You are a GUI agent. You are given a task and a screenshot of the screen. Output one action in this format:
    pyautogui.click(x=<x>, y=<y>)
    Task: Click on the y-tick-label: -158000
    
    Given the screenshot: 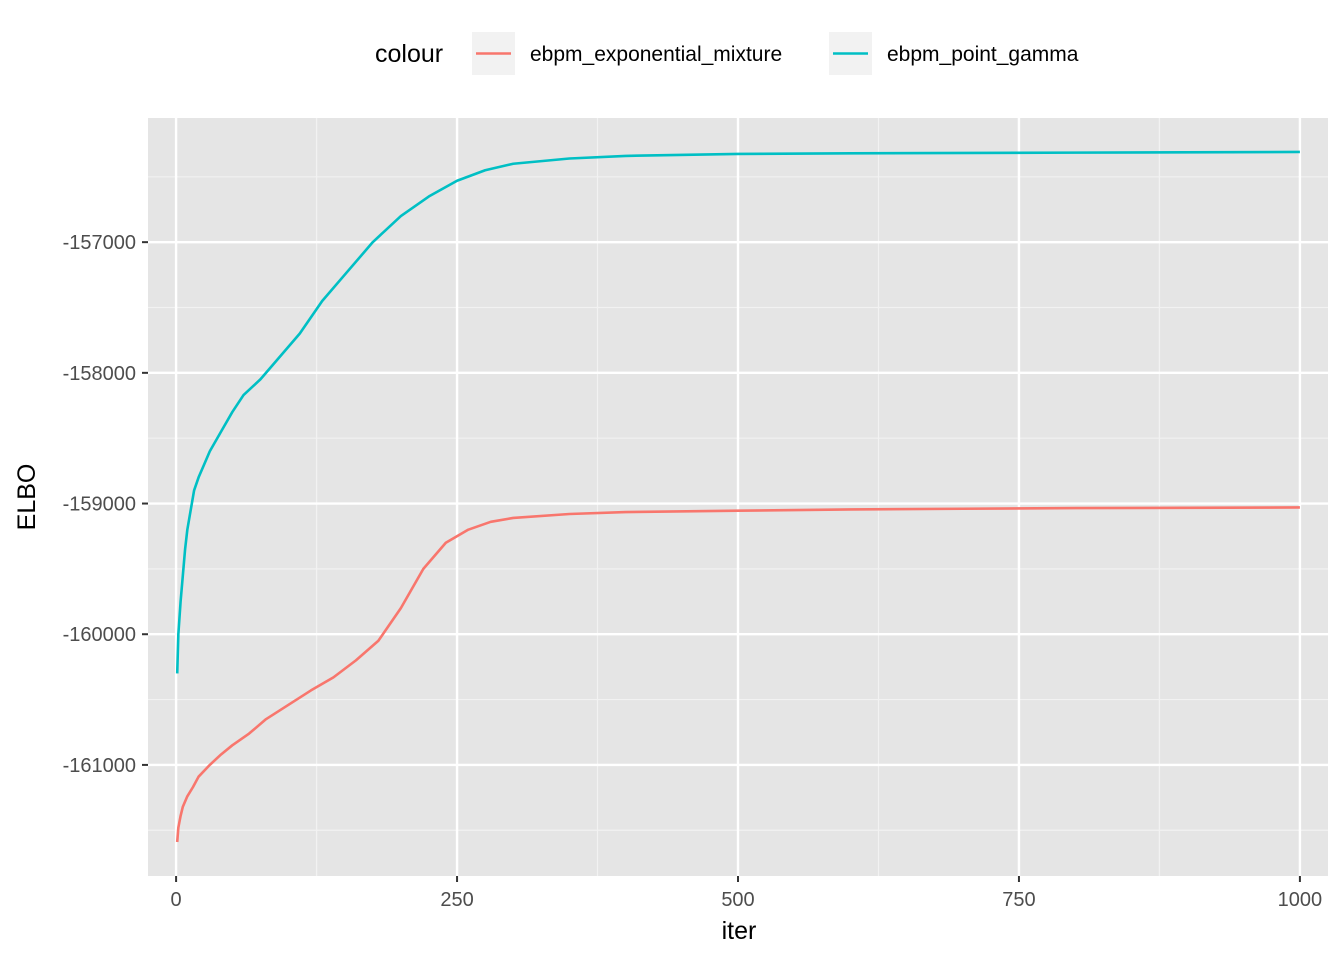 What is the action you would take?
    pyautogui.click(x=99, y=374)
    